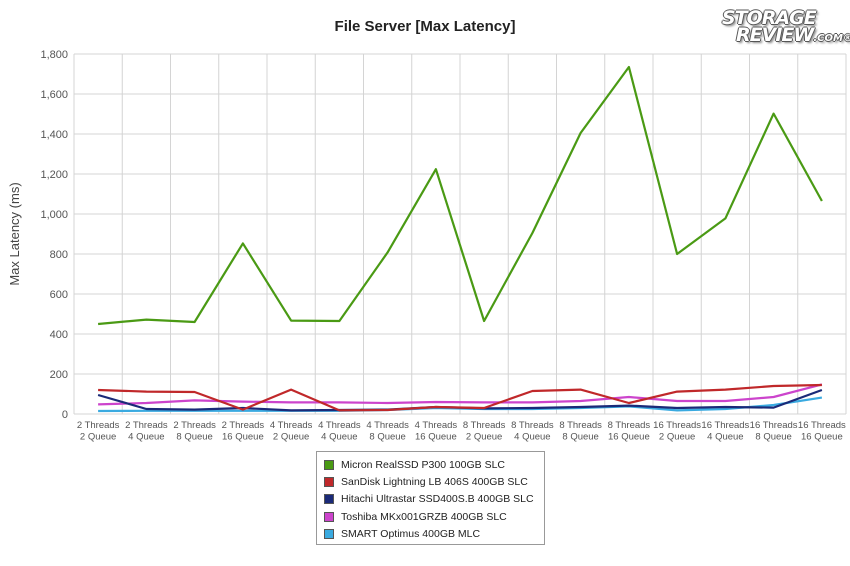 The image size is (850, 566). Describe the element at coordinates (59, 295) in the screenshot. I see `y-tick-label: 600` at that location.